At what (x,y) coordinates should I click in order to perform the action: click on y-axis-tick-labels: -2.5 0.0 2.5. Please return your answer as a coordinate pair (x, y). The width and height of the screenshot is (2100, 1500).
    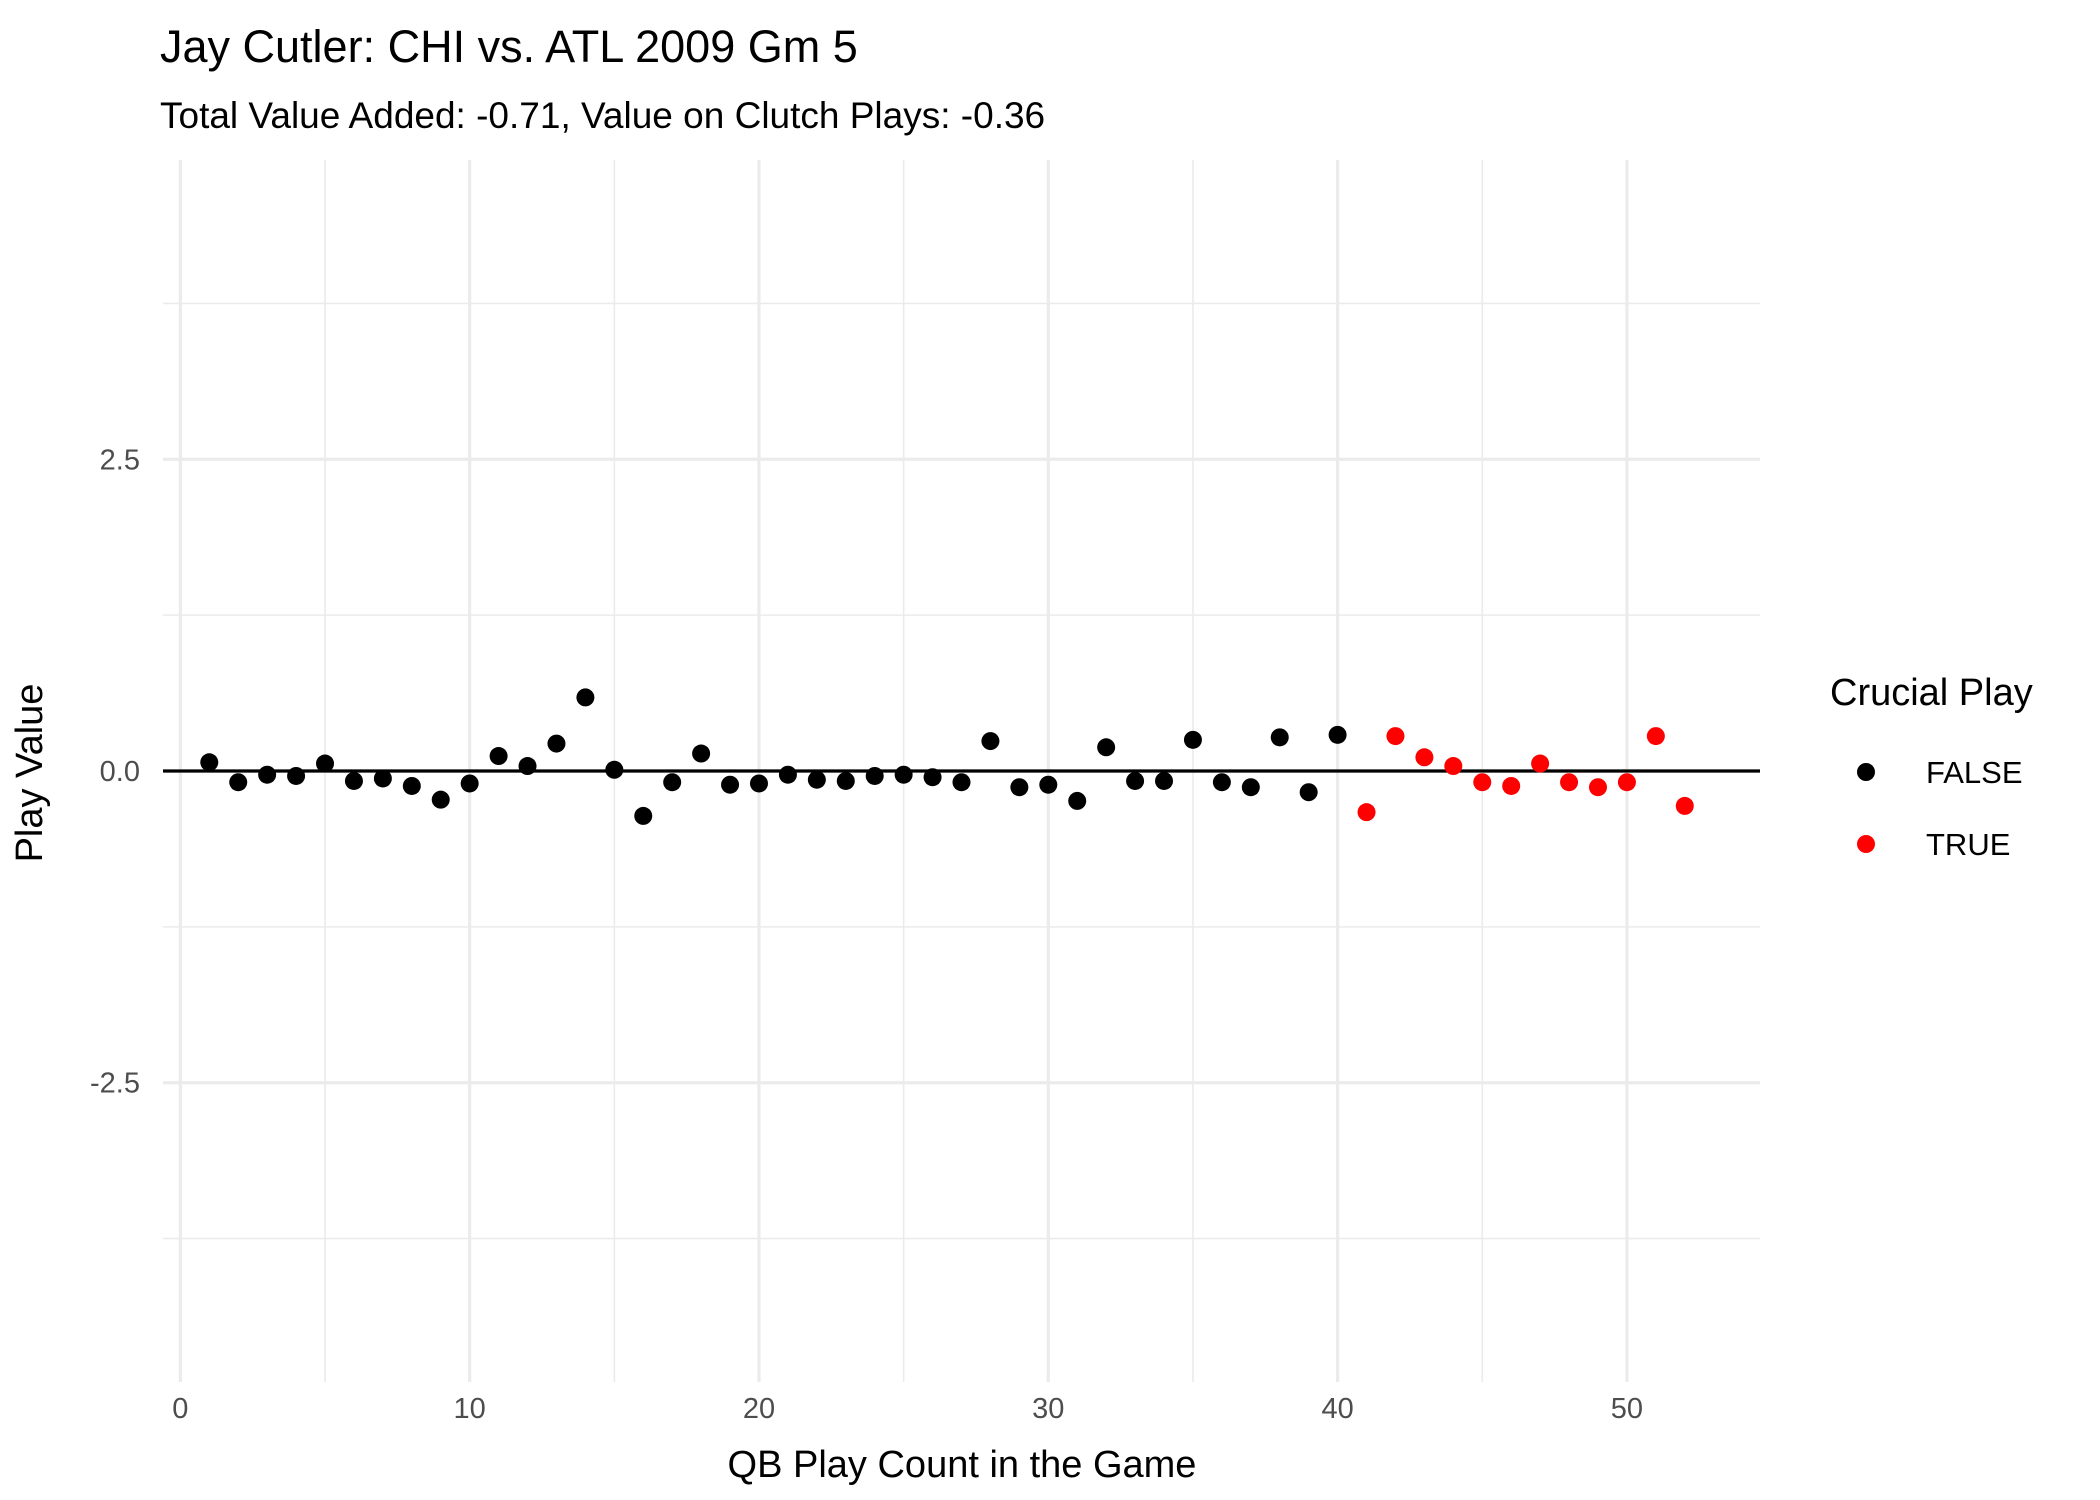
    Looking at the image, I should click on (115, 771).